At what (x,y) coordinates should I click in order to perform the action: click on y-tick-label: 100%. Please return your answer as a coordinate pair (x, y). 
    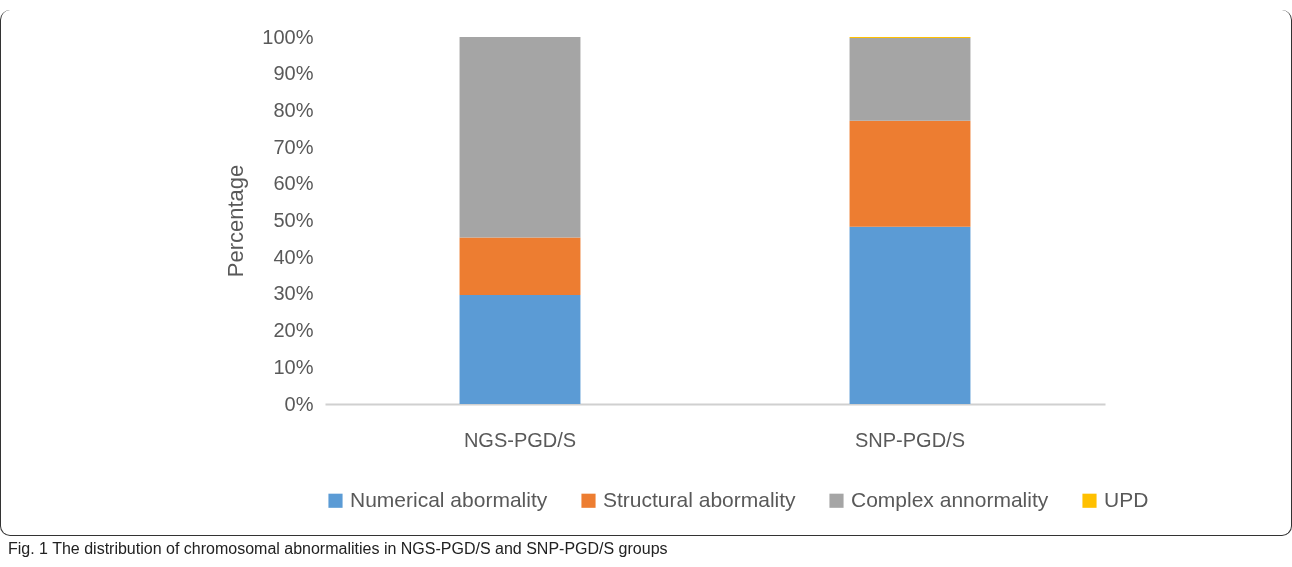
    Looking at the image, I should click on (288, 36).